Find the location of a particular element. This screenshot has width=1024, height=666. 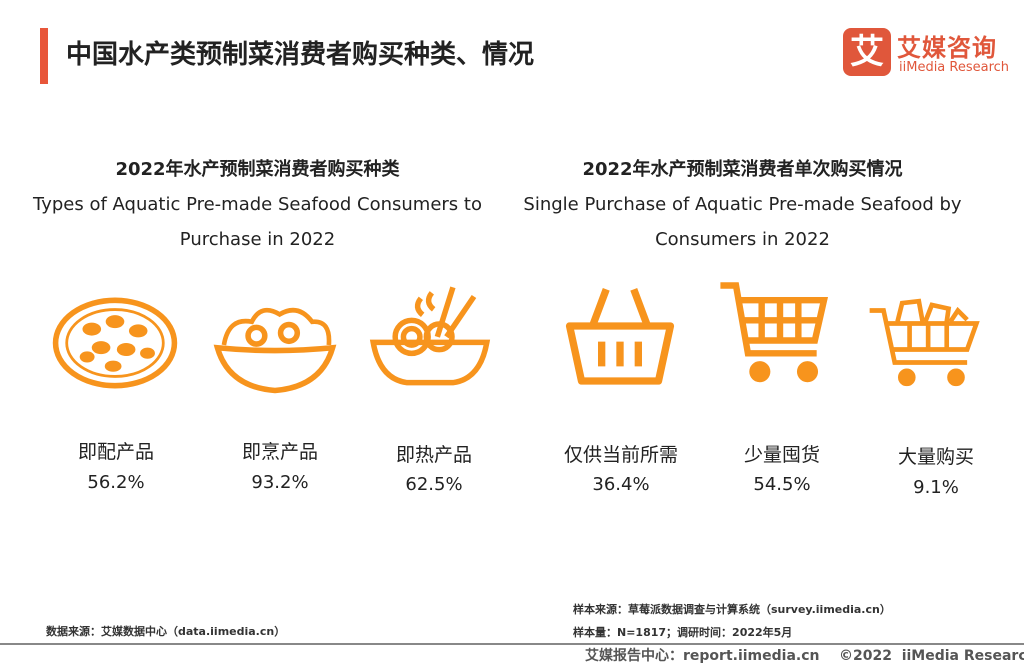

sample-source: 样本来源：草莓派数据调查与计算系统（survey.iimedia.cn） is located at coordinates (732, 609).